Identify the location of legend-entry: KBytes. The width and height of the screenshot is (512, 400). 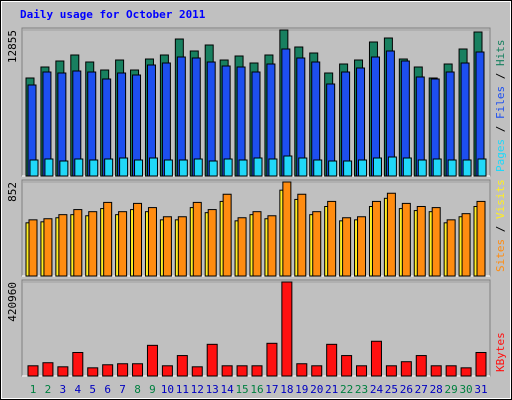
(500, 352).